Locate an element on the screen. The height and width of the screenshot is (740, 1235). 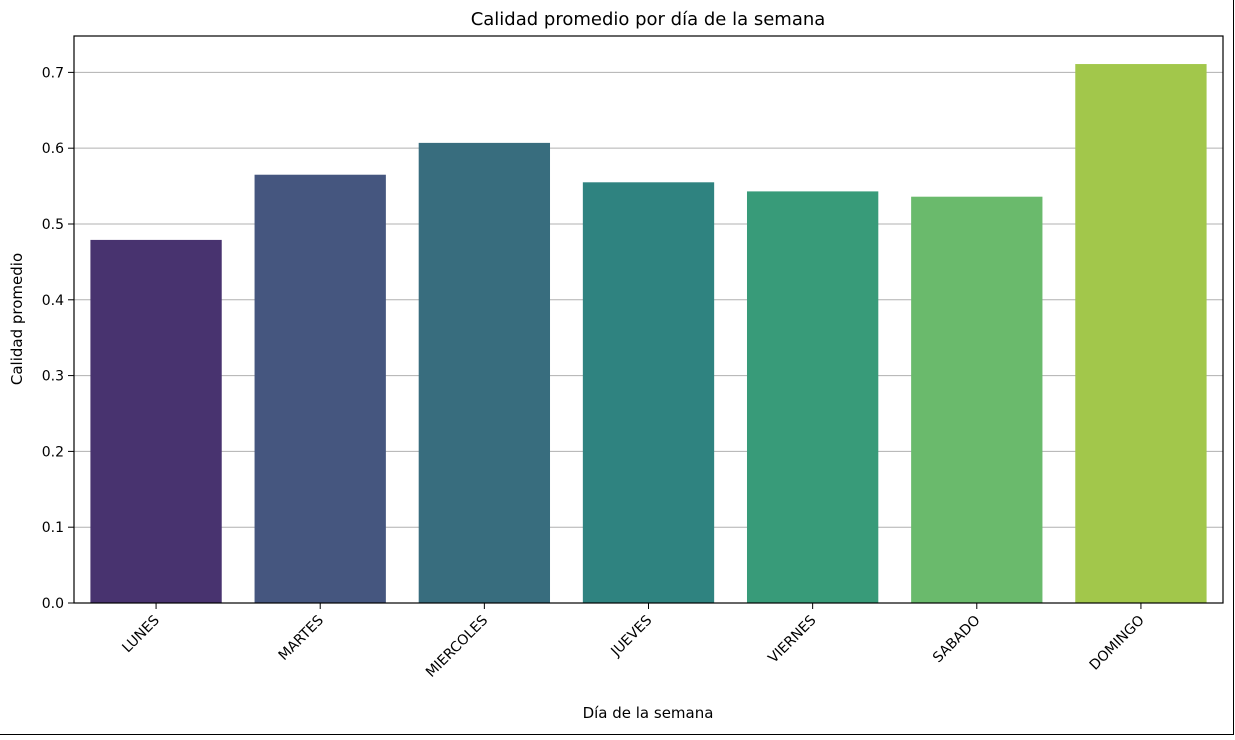
y-tick-label: 0.6 is located at coordinates (53, 149).